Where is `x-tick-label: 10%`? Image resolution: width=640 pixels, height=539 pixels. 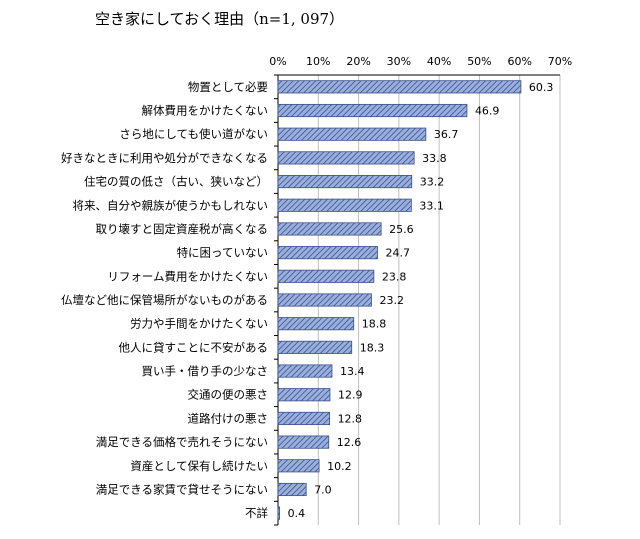 x-tick-label: 10% is located at coordinates (318, 61).